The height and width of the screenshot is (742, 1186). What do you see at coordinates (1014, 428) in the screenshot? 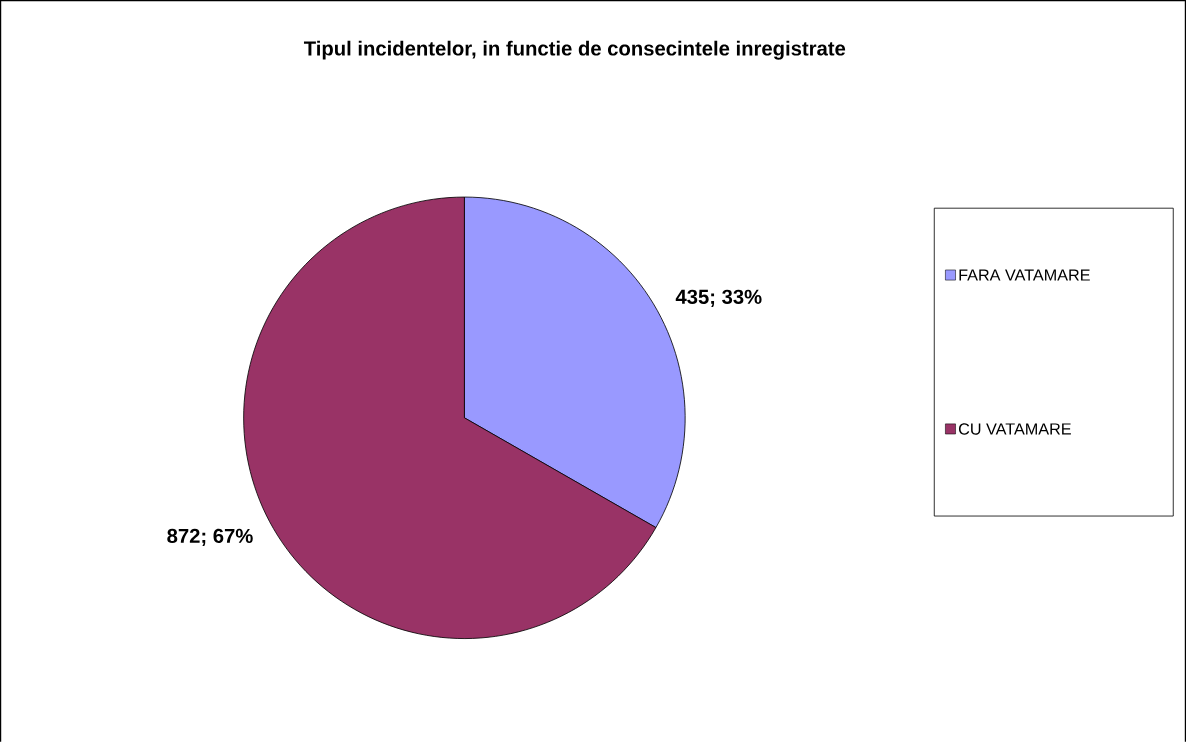
I see `legend-label: CU VATAMARE` at bounding box center [1014, 428].